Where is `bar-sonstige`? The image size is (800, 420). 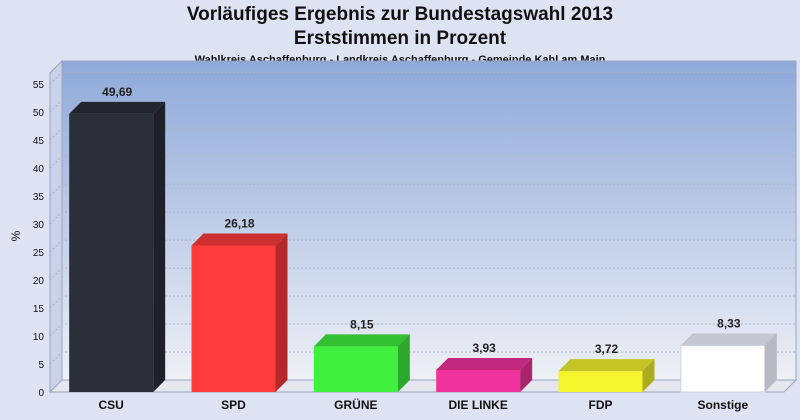 bar-sonstige is located at coordinates (728, 363).